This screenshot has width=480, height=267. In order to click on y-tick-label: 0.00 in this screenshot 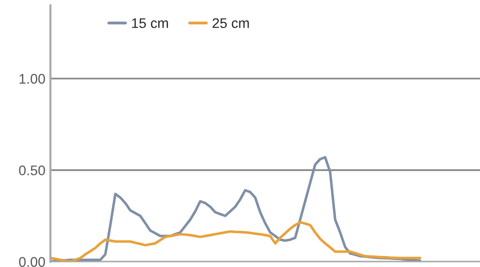, I will do `click(32, 261)`.